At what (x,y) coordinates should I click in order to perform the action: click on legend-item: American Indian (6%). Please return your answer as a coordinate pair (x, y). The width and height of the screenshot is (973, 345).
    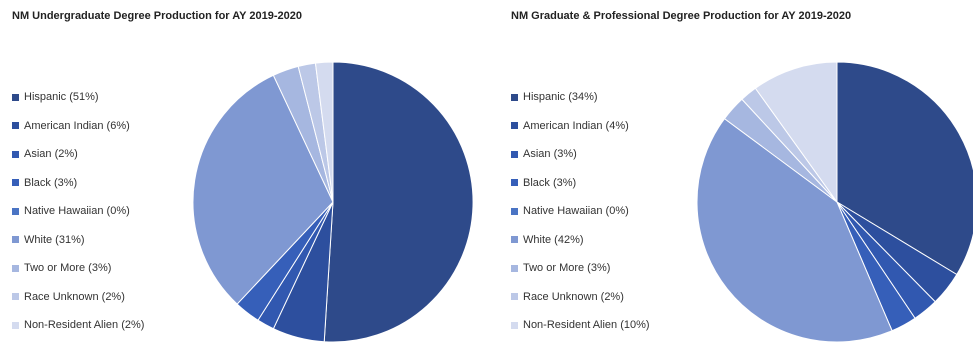
    Looking at the image, I should click on (78, 126).